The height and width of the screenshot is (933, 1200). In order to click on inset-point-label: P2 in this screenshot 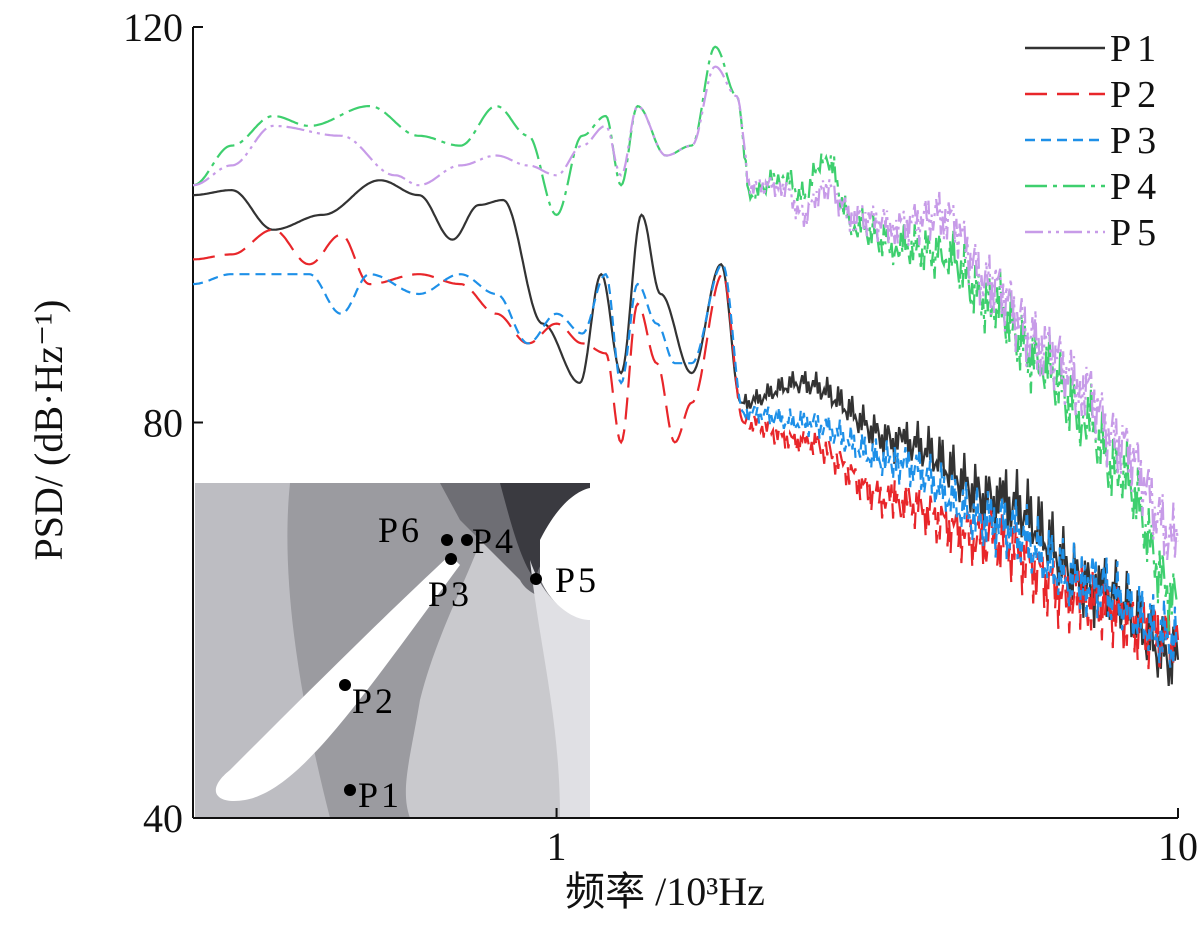, I will do `click(374, 701)`.